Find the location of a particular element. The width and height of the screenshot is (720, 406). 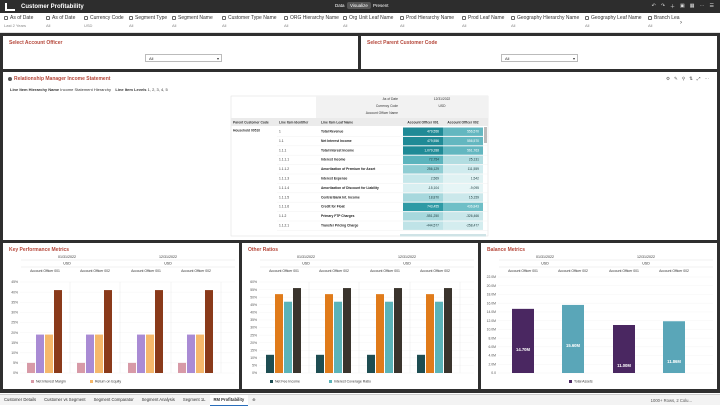

cell-ao1: -551,250 is located at coordinates (432, 216).